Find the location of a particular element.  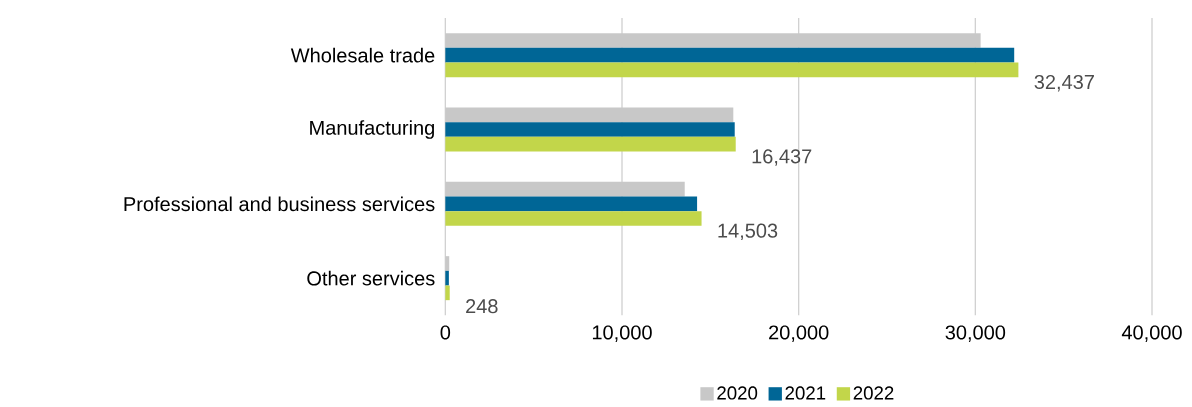

y-tick-label: Professional and business services is located at coordinates (279, 204).